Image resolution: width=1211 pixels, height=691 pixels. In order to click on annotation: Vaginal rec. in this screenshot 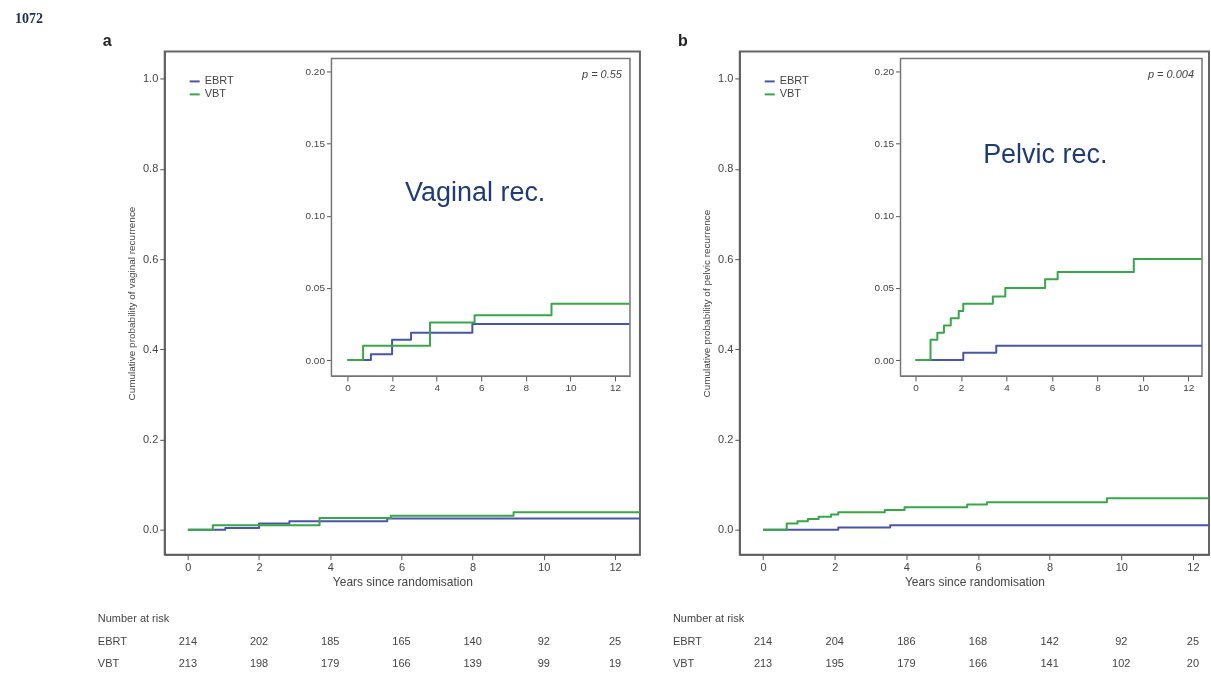, I will do `click(475, 192)`.